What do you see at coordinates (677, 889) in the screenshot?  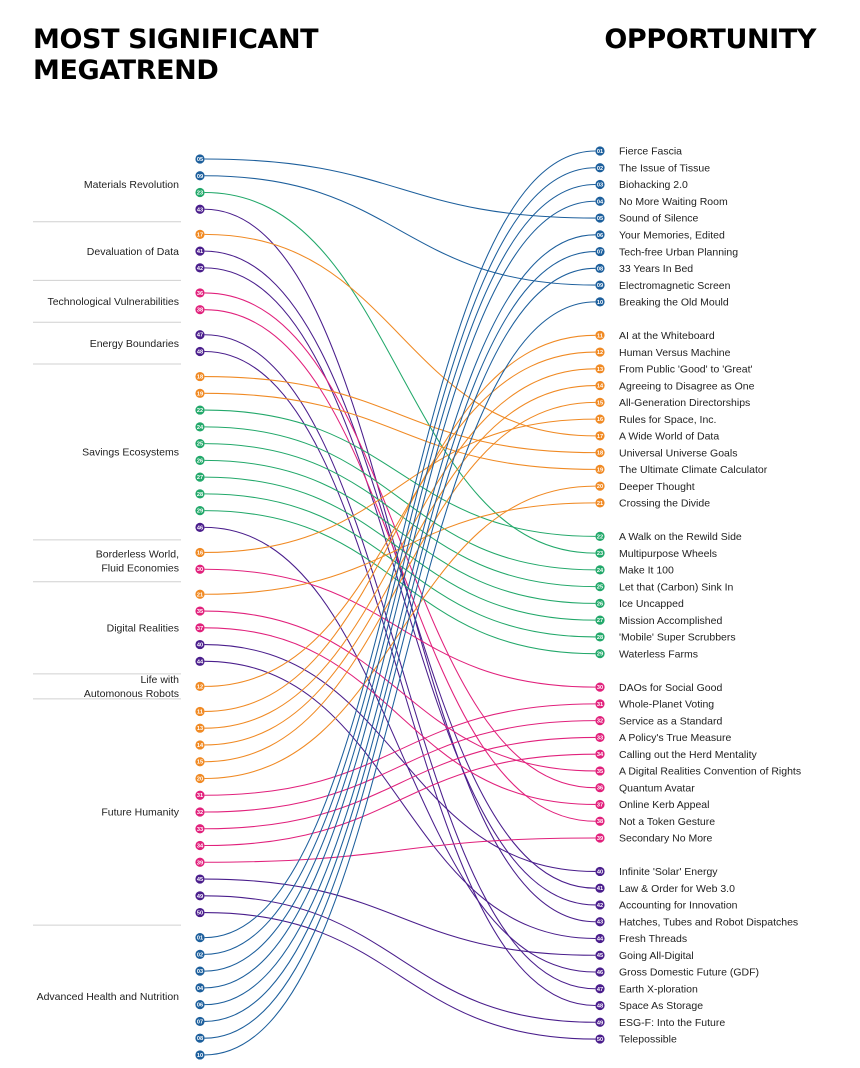 I see `opportunity-label: Law & Order for Web 3.0` at bounding box center [677, 889].